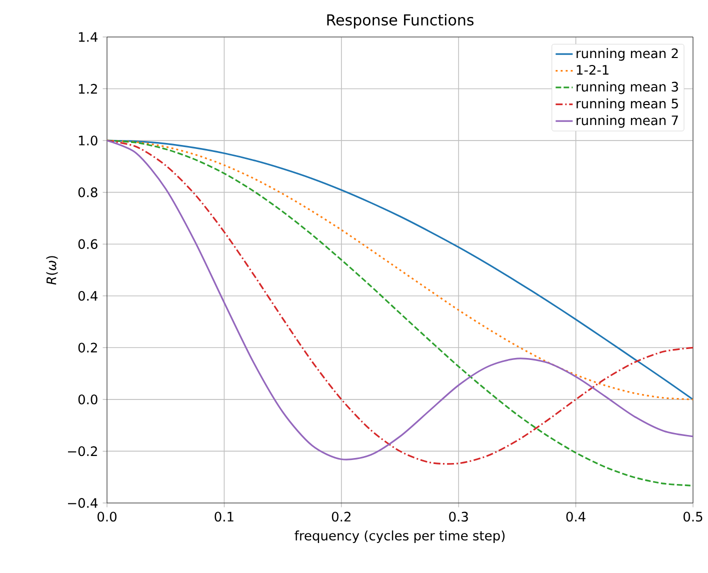  Describe the element at coordinates (87, 347) in the screenshot. I see `y-tick-label: 0.2` at that location.